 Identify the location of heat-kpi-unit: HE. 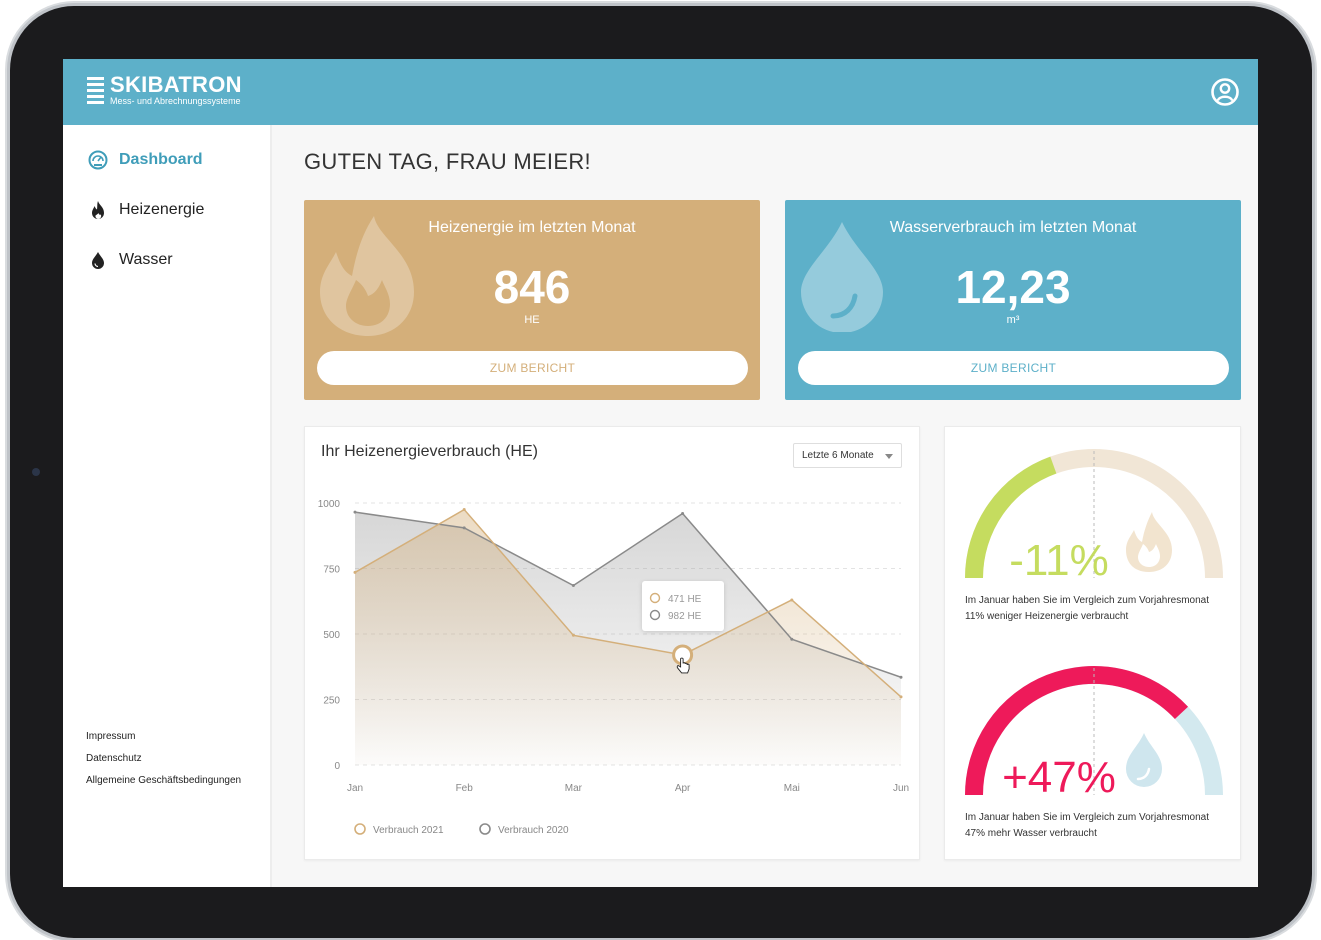
(532, 320).